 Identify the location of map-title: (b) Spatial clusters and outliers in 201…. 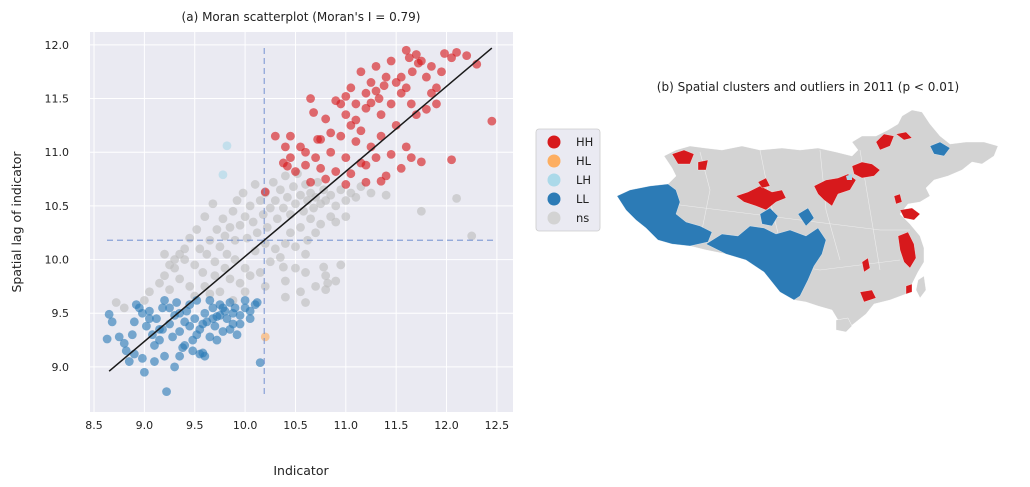
(808, 87).